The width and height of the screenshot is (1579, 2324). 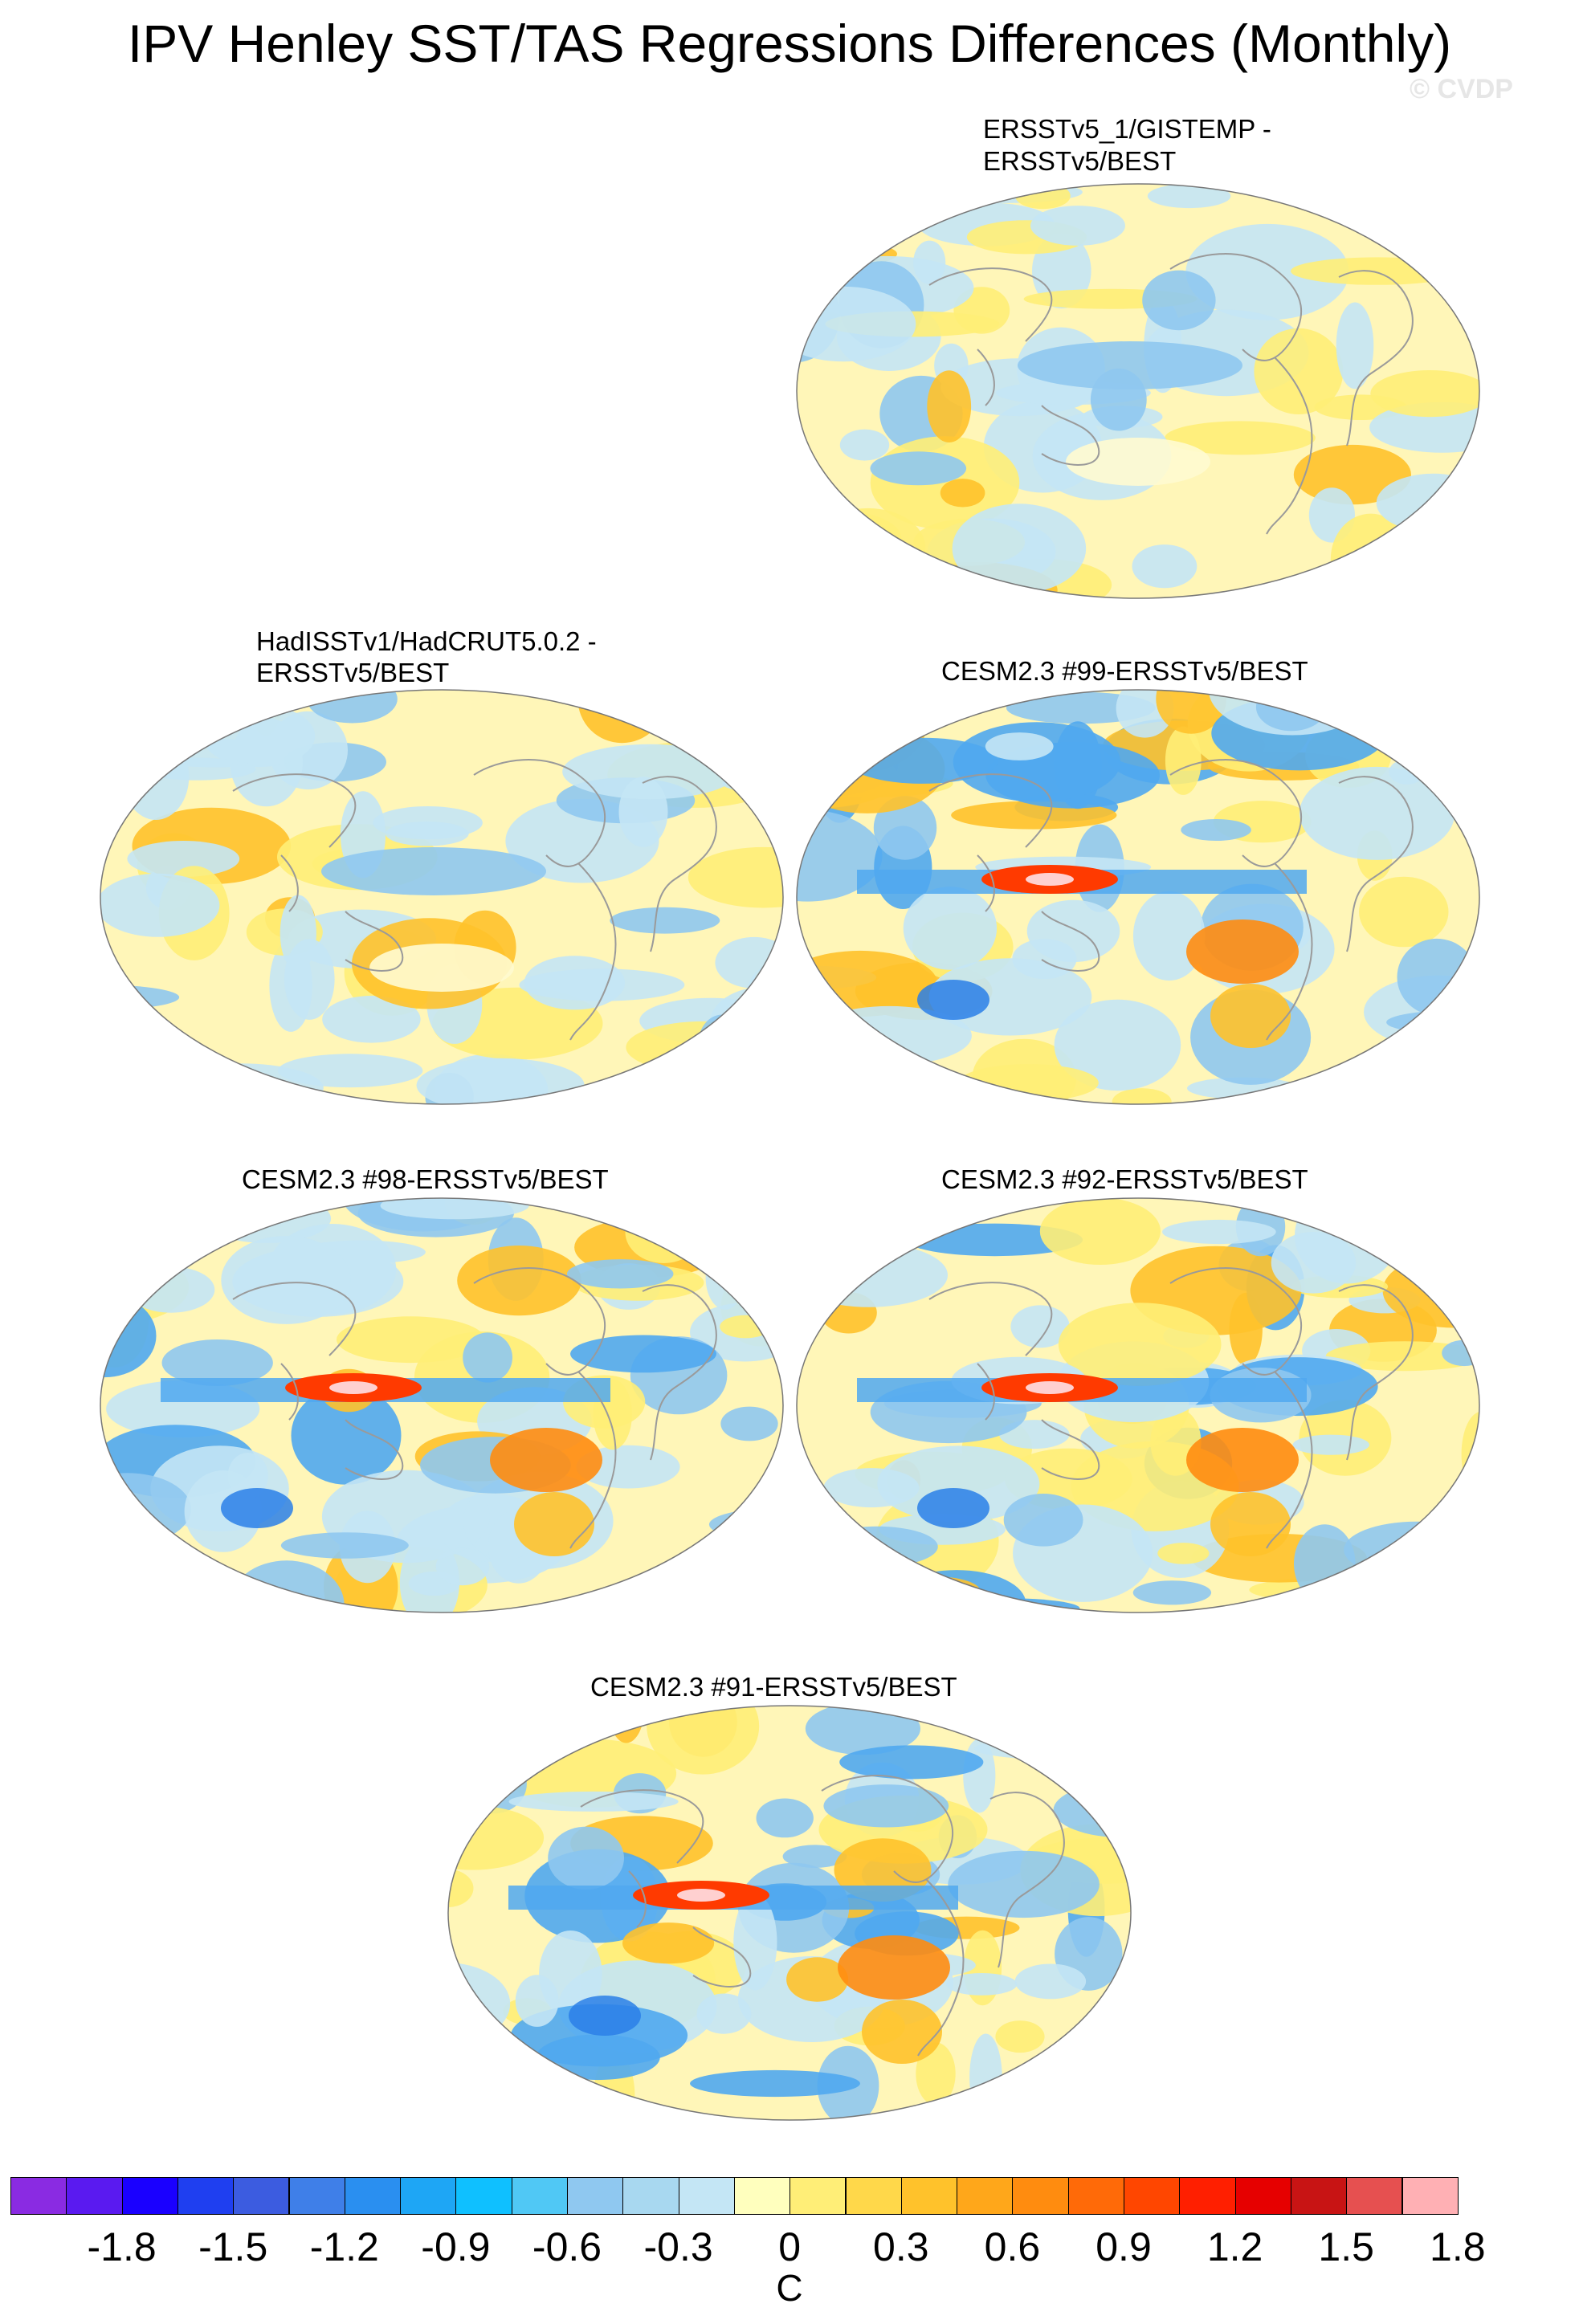 What do you see at coordinates (1124, 671) in the screenshot?
I see `panel-title-line1: CESM2.3 #99-ERSSTv5/BEST` at bounding box center [1124, 671].